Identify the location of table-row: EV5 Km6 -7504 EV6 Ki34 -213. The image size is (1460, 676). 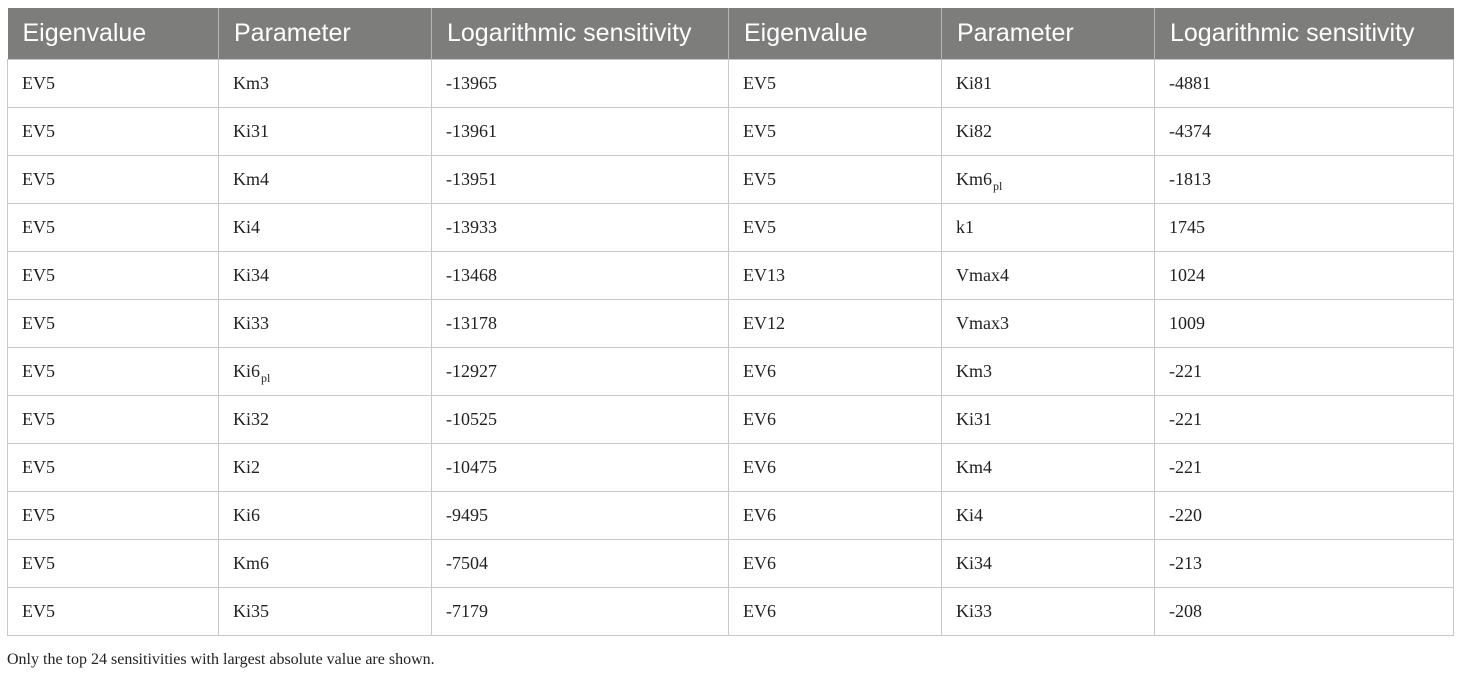
(730, 563).